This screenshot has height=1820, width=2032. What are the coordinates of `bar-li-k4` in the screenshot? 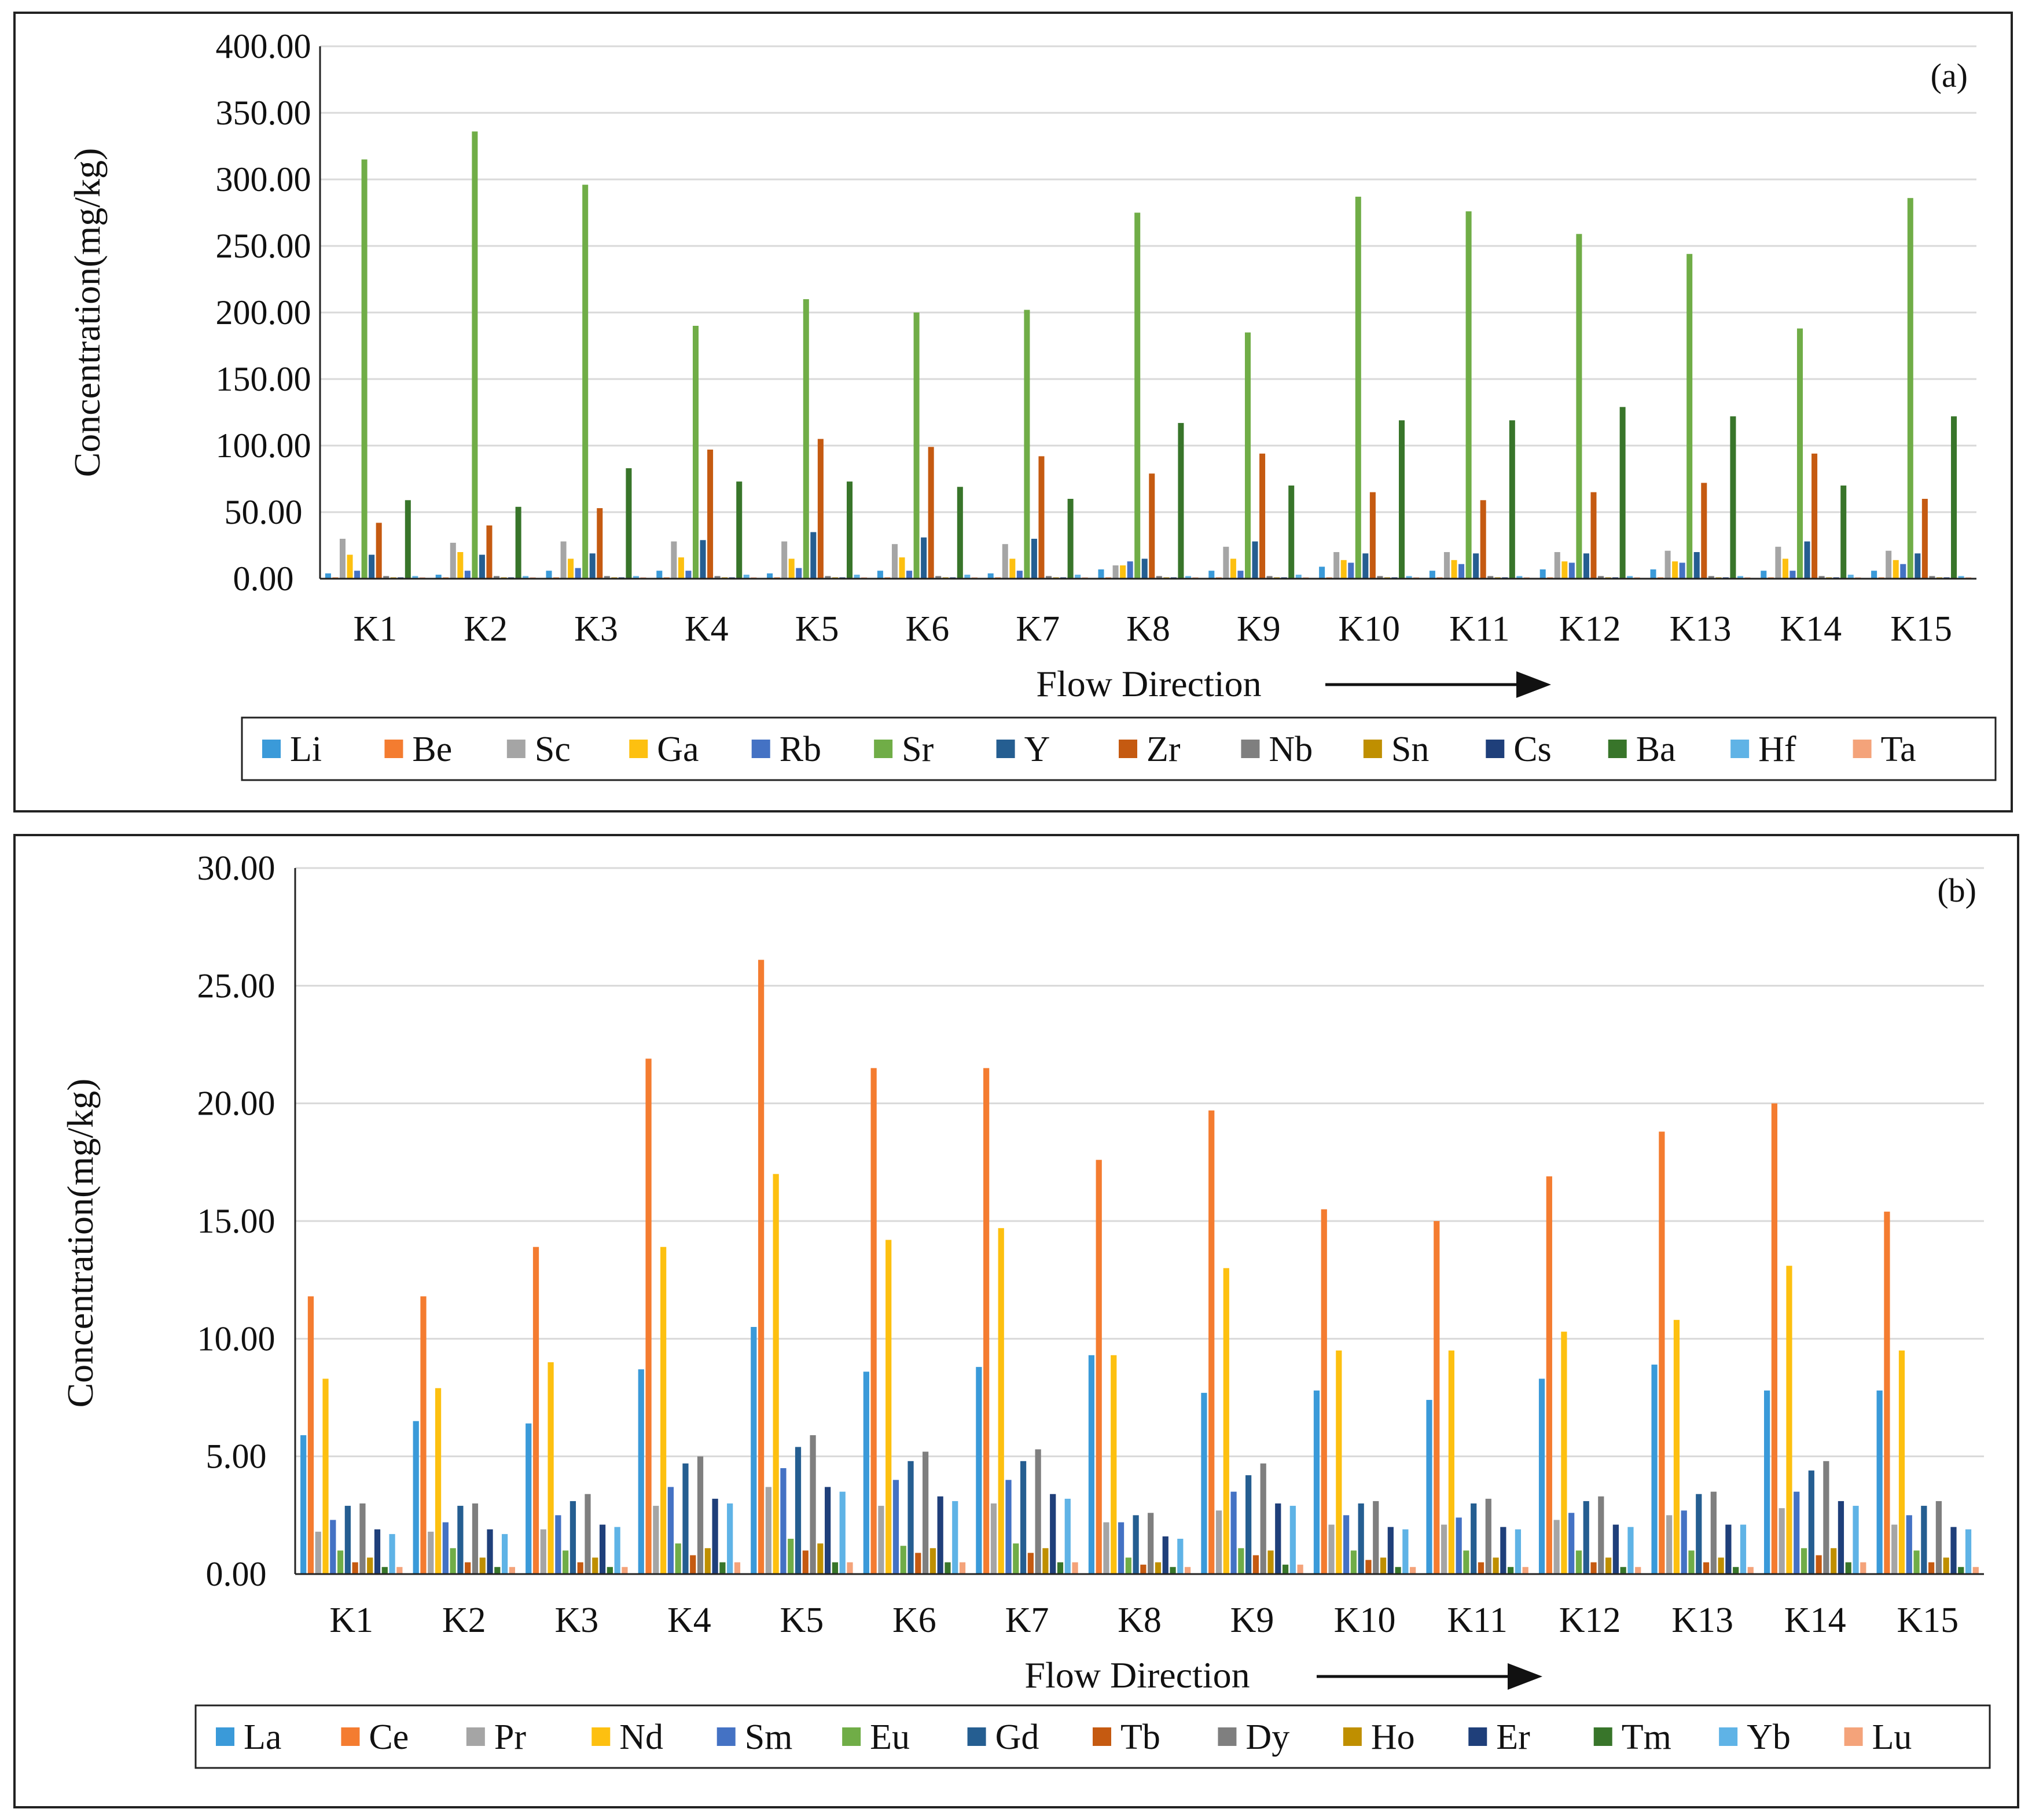 It's located at (659, 575).